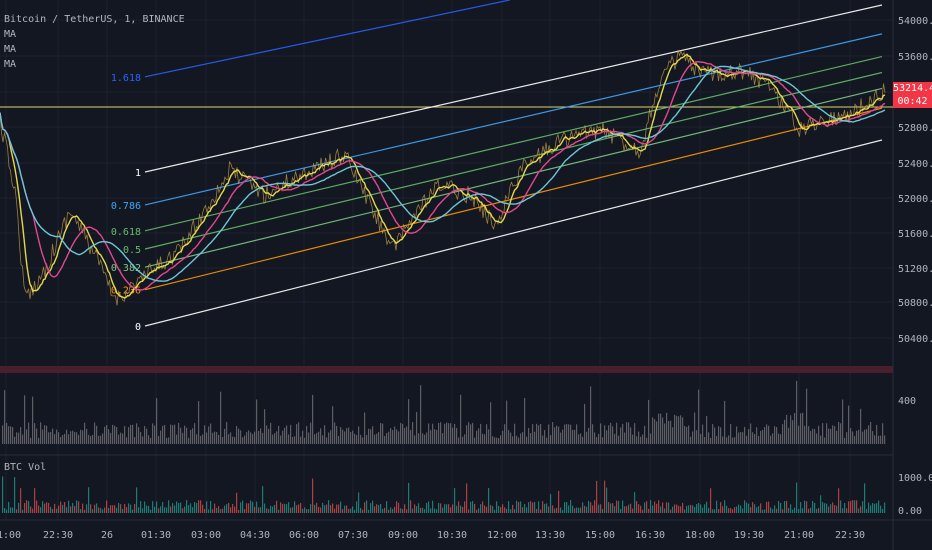  What do you see at coordinates (10, 34) in the screenshot?
I see `ma-indicator-label-1: MA` at bounding box center [10, 34].